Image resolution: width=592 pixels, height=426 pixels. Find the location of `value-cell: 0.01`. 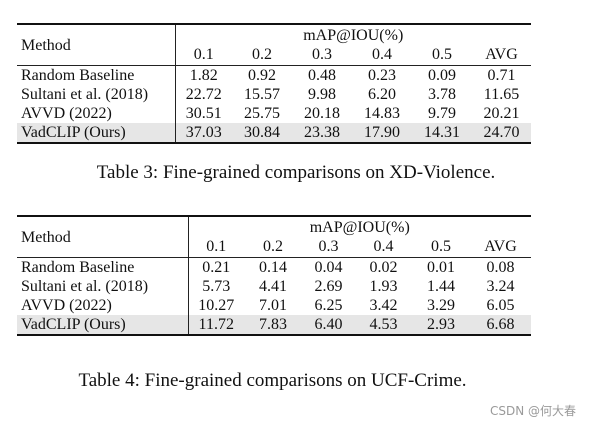

value-cell: 0.01 is located at coordinates (441, 267).